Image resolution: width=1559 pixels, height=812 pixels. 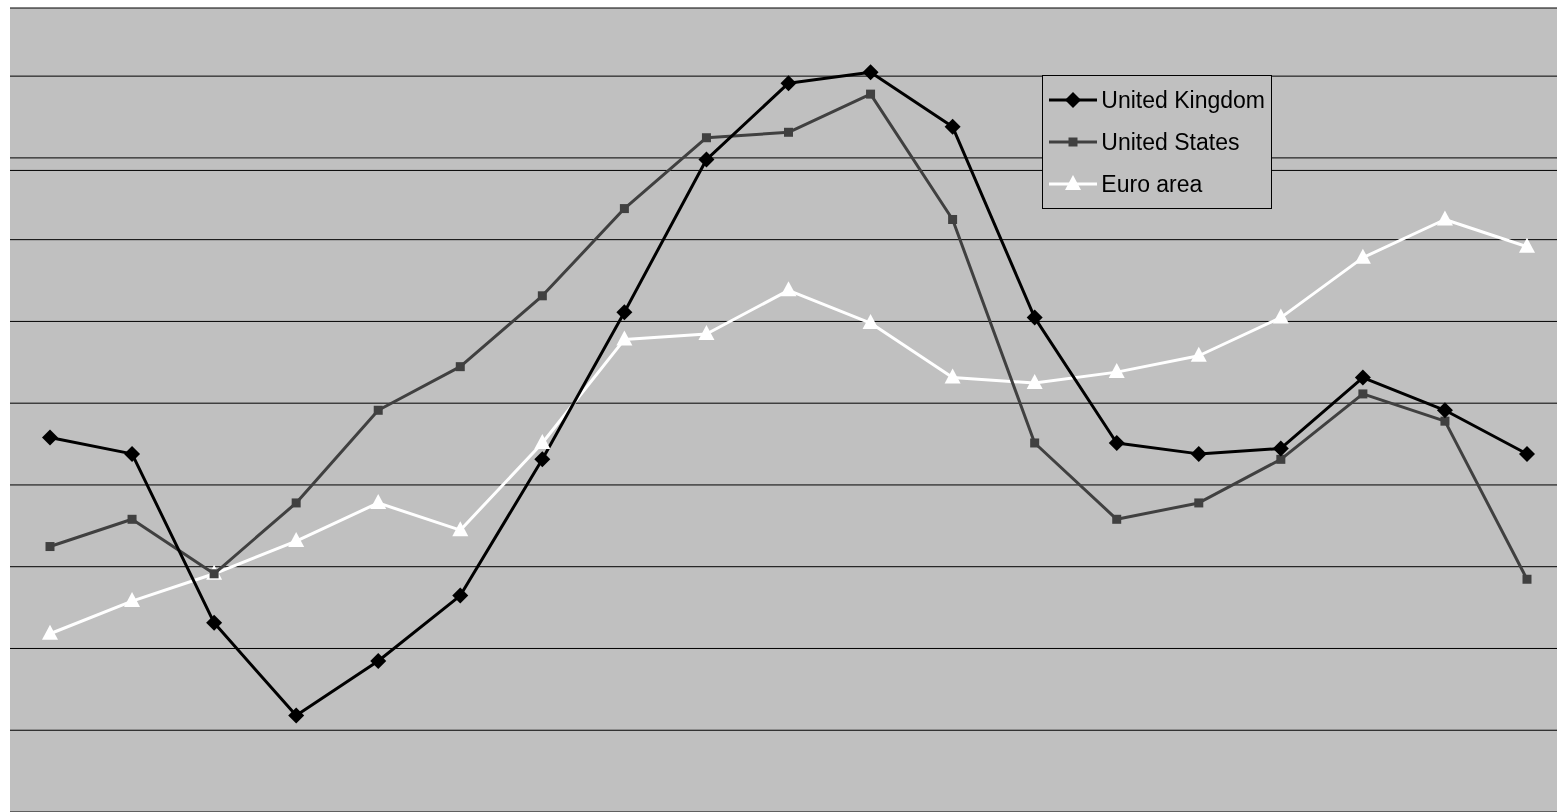 I want to click on legend-label: United States, so click(x=1170, y=142).